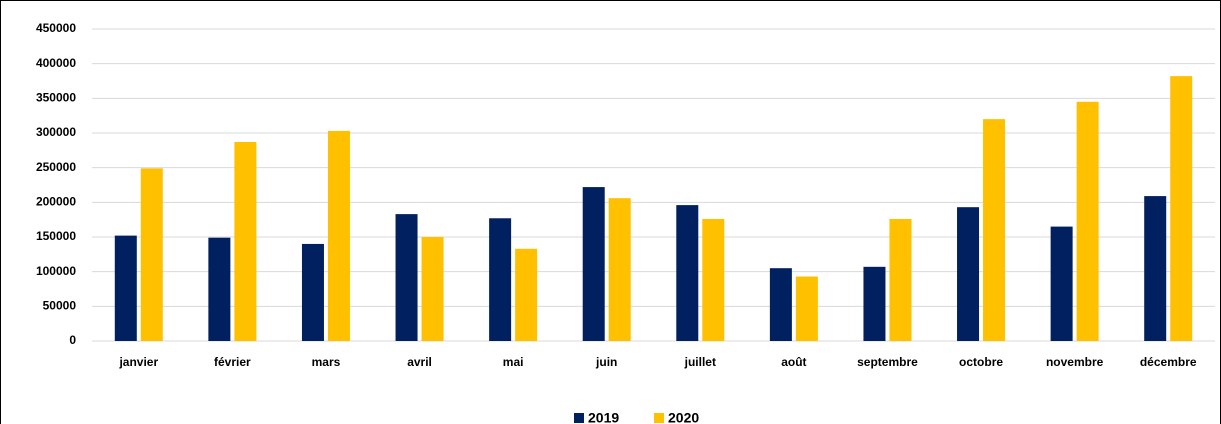 This screenshot has height=424, width=1221. I want to click on x-tick-label: décembre, so click(1168, 362).